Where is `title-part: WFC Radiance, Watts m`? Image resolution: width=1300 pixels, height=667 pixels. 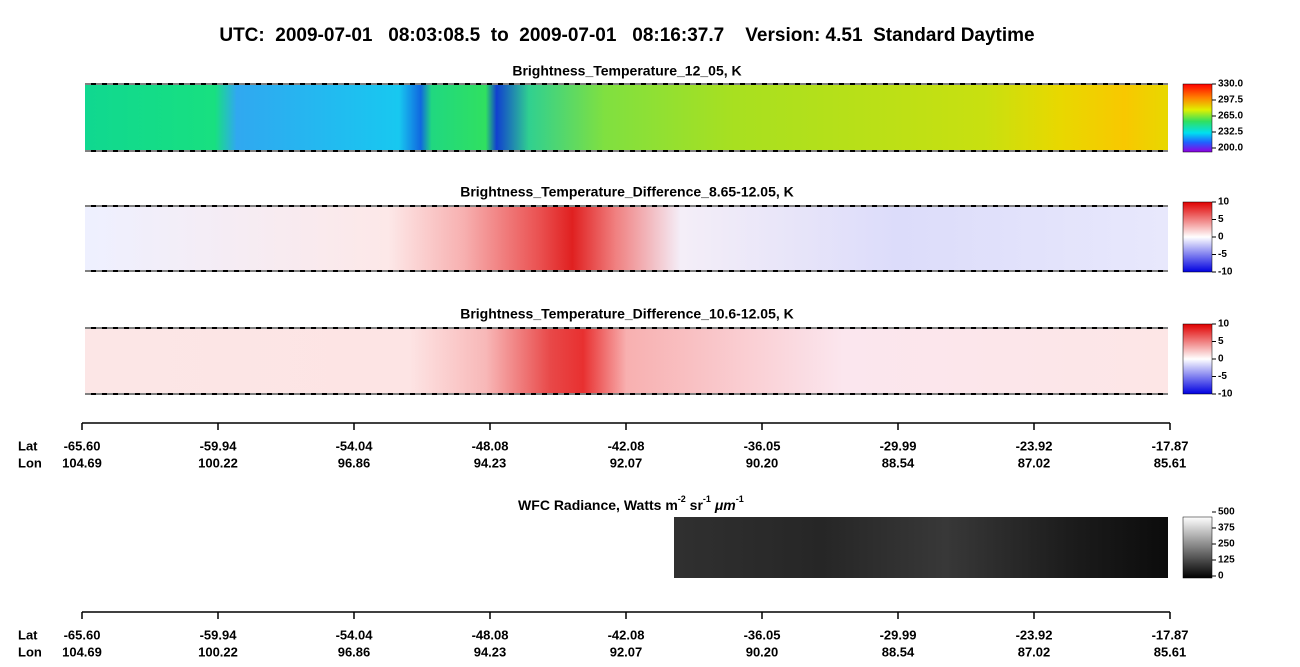 title-part: WFC Radiance, Watts m is located at coordinates (598, 505).